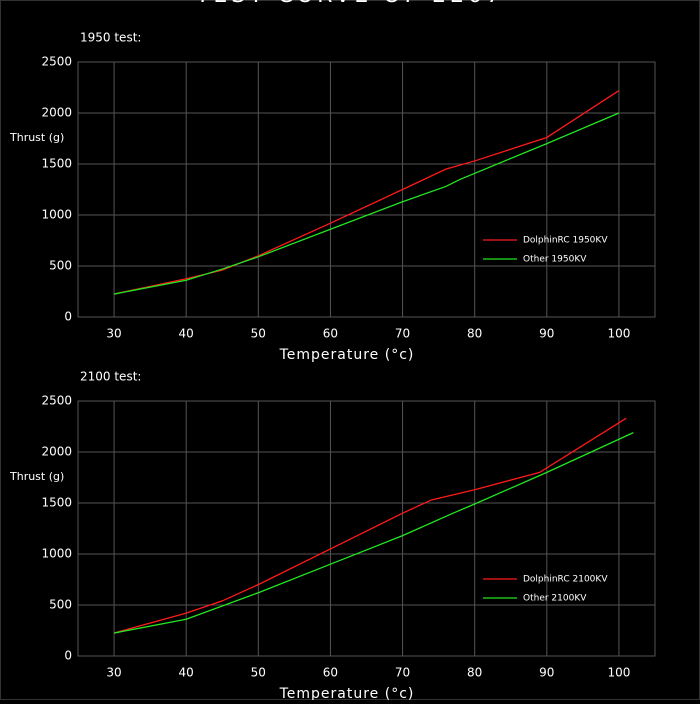 This screenshot has height=704, width=700. What do you see at coordinates (565, 580) in the screenshot?
I see `legend-label: DolphinRC 2100KV` at bounding box center [565, 580].